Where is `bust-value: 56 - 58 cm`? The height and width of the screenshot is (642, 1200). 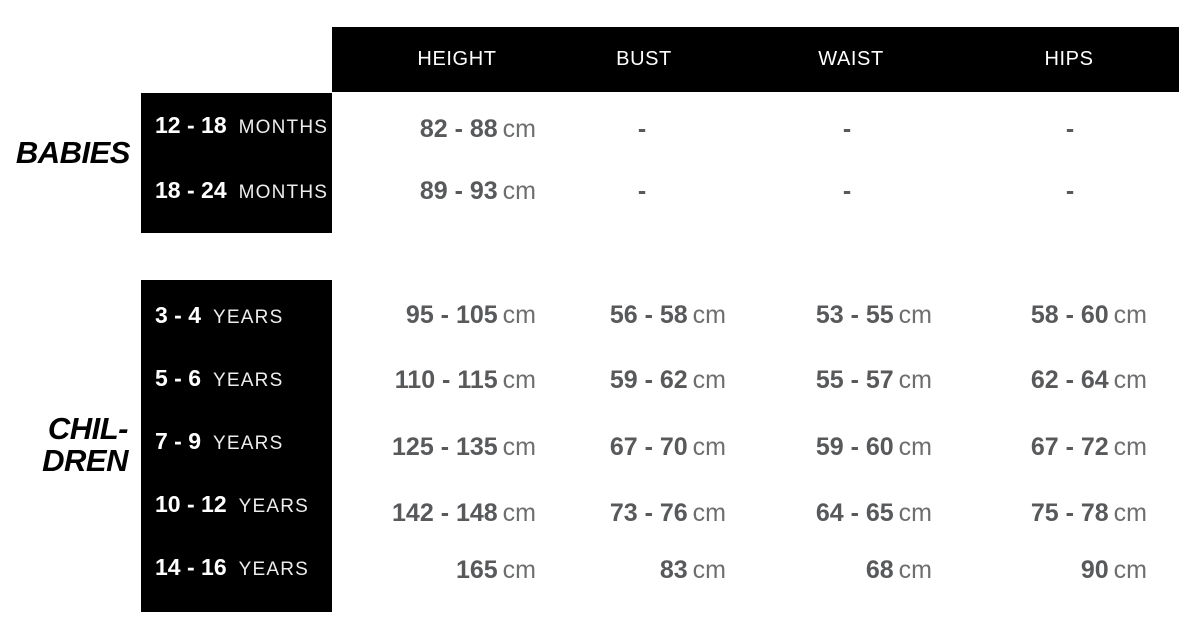
bust-value: 56 - 58 cm is located at coordinates (667, 315).